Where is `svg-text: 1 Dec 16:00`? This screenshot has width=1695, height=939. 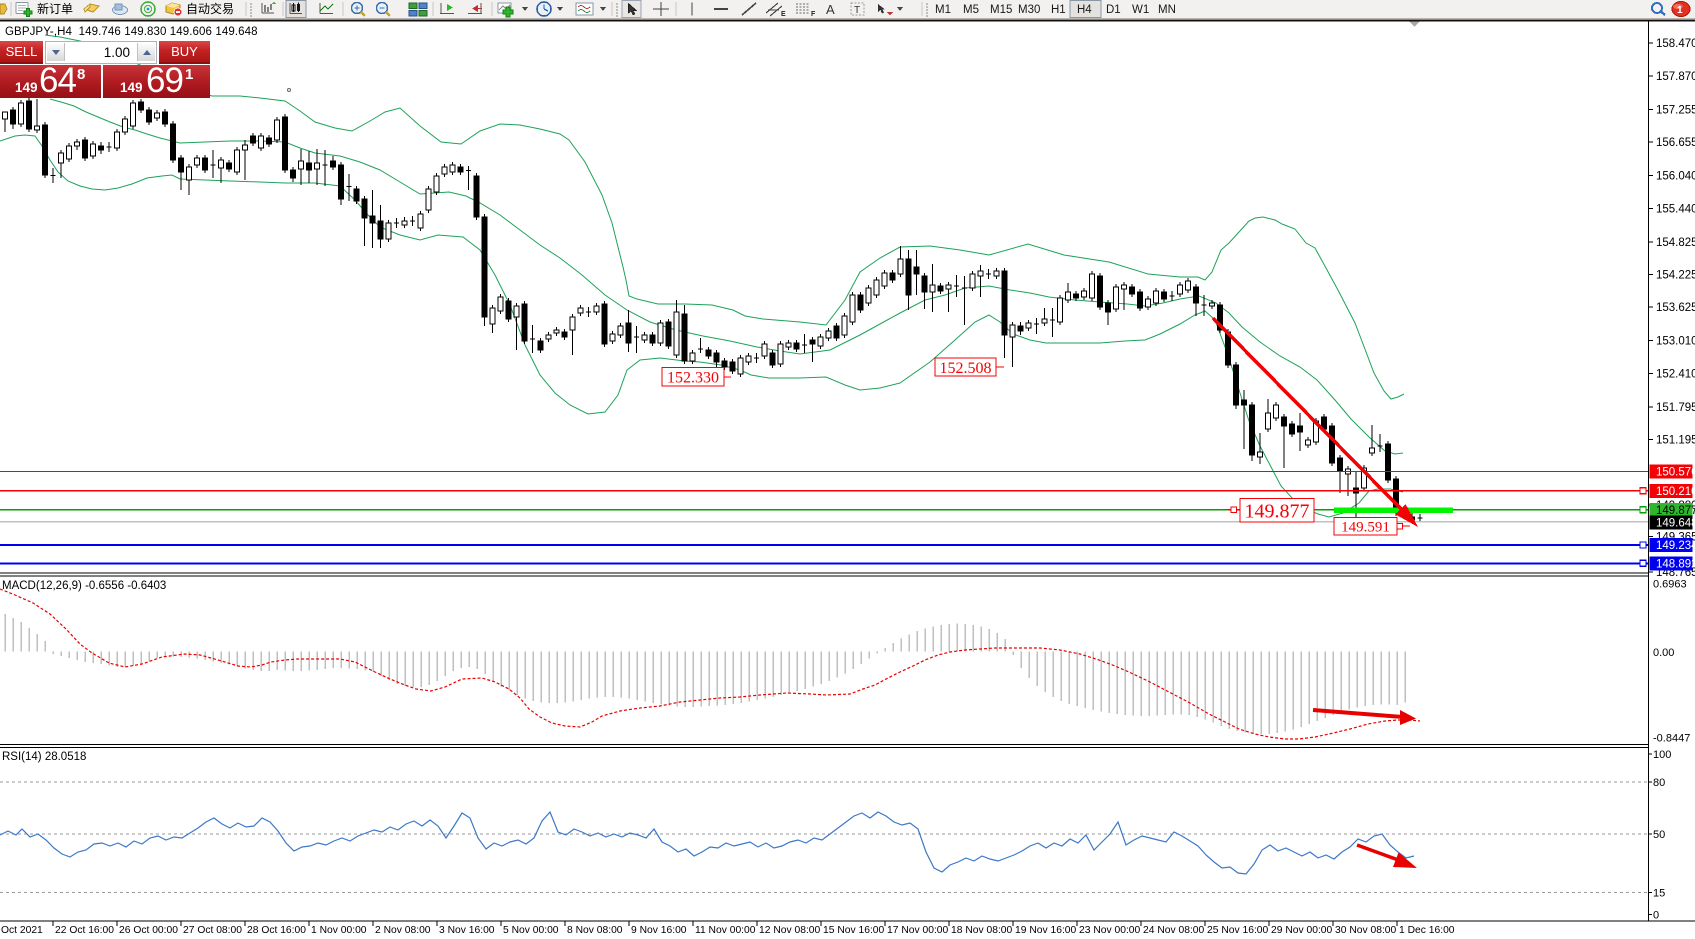
svg-text: 1 Dec 16:00 is located at coordinates (1427, 930).